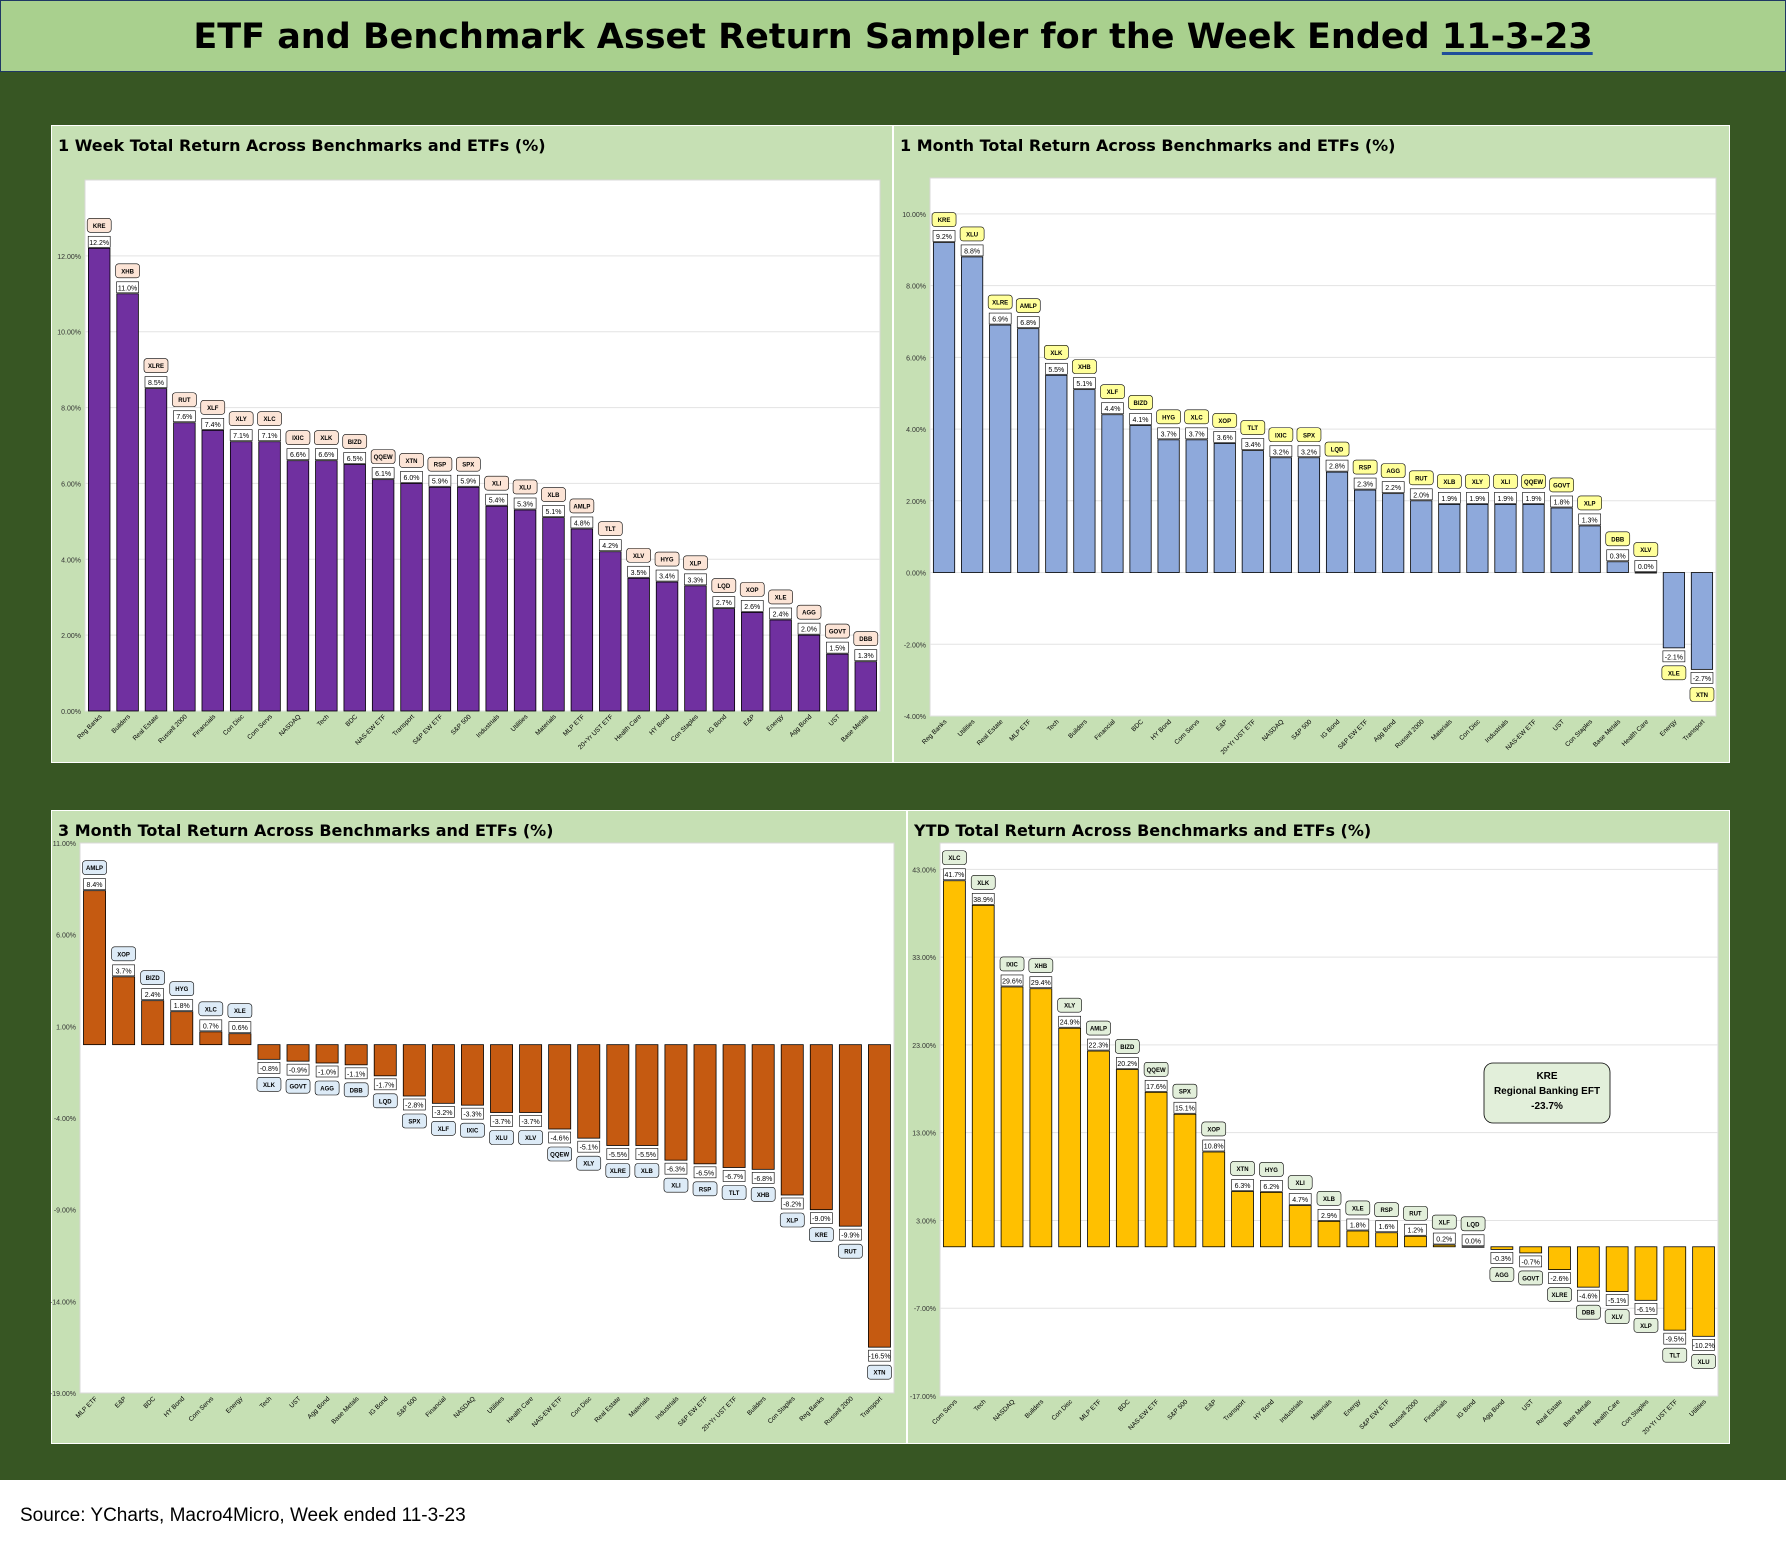 Image resolution: width=1786 pixels, height=1546 pixels. I want to click on page-title-date: 11-3-23, so click(1517, 37).